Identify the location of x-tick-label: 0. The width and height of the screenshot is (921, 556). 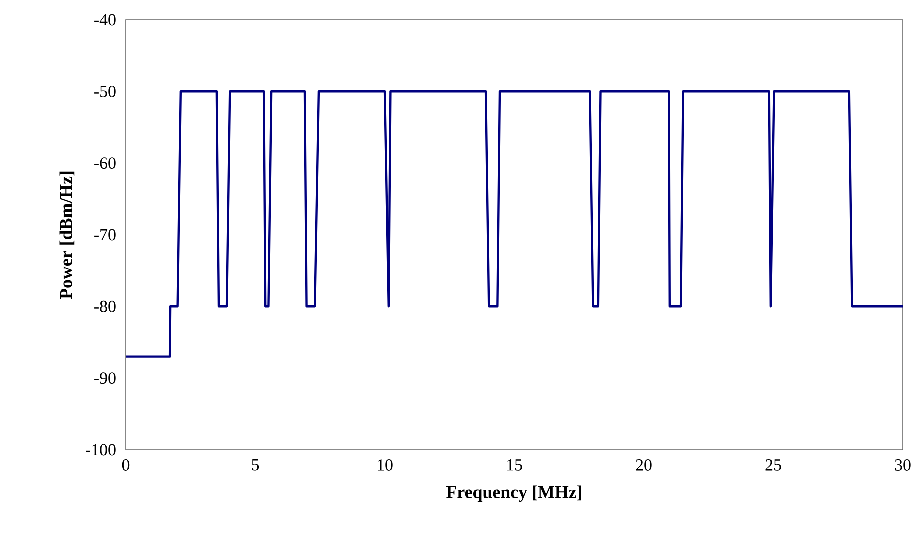
(126, 465).